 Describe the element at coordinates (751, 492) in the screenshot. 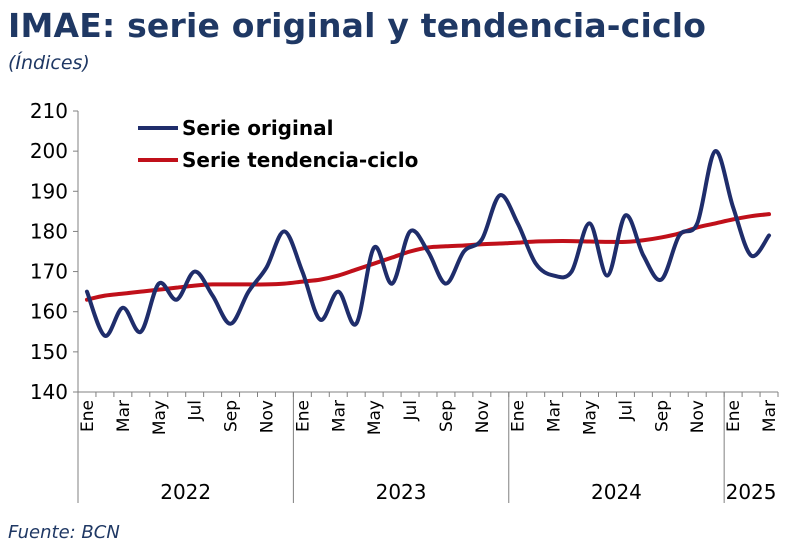

I see `year-label: 2025` at that location.